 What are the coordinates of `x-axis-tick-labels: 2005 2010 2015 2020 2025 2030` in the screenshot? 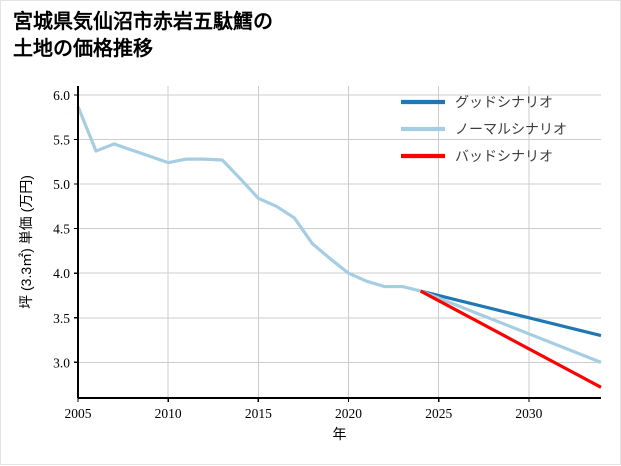 It's located at (304, 413).